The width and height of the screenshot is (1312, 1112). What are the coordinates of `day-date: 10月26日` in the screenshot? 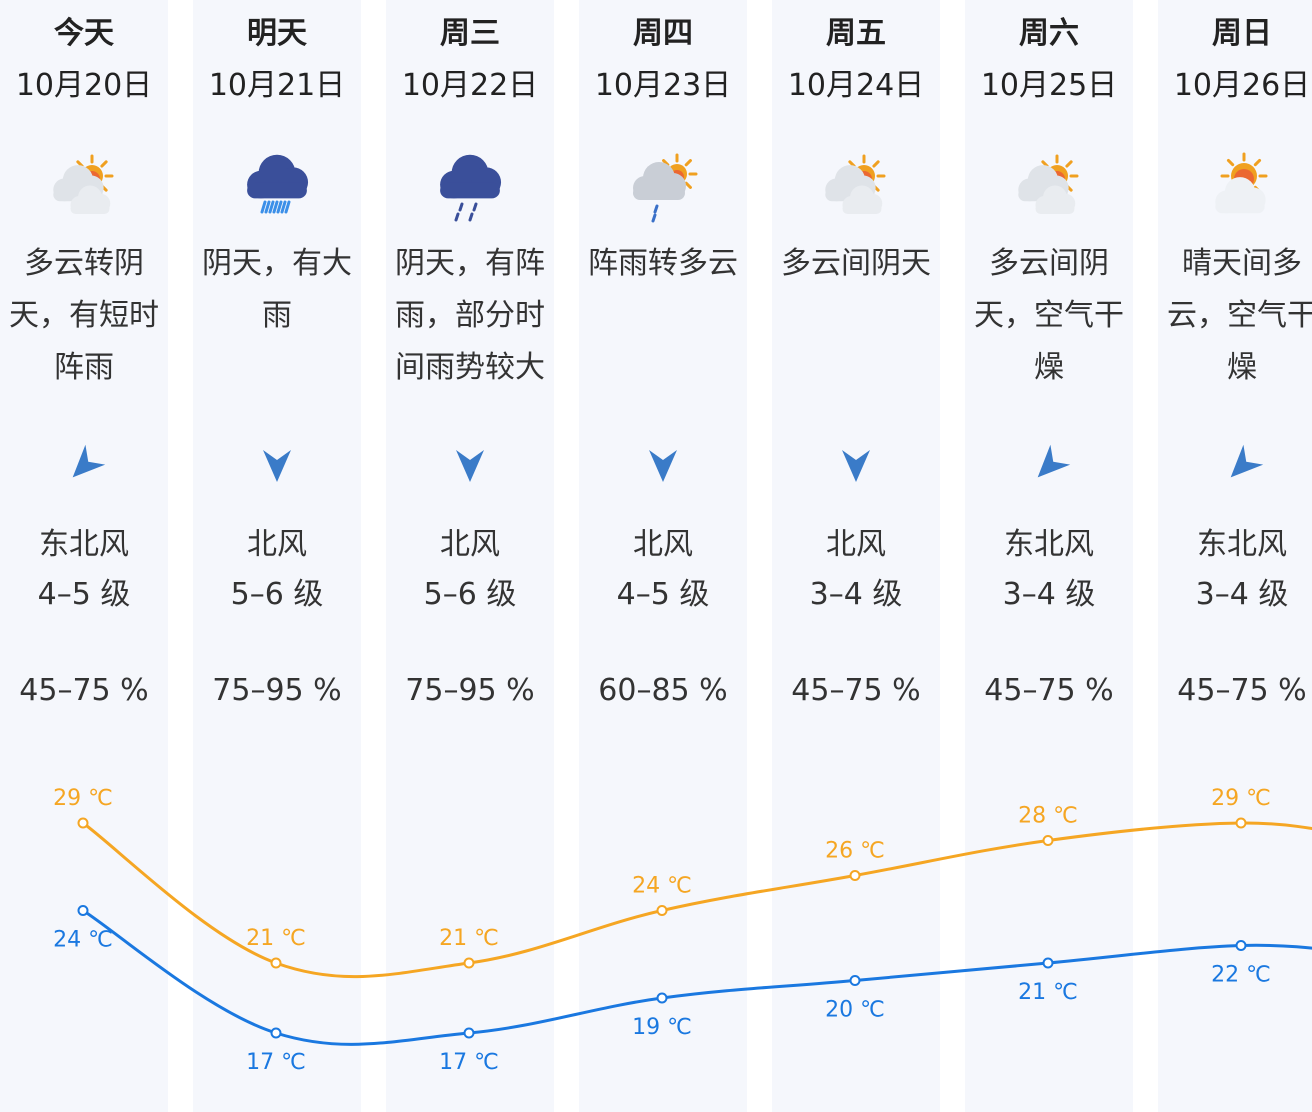 It's located at (1242, 85).